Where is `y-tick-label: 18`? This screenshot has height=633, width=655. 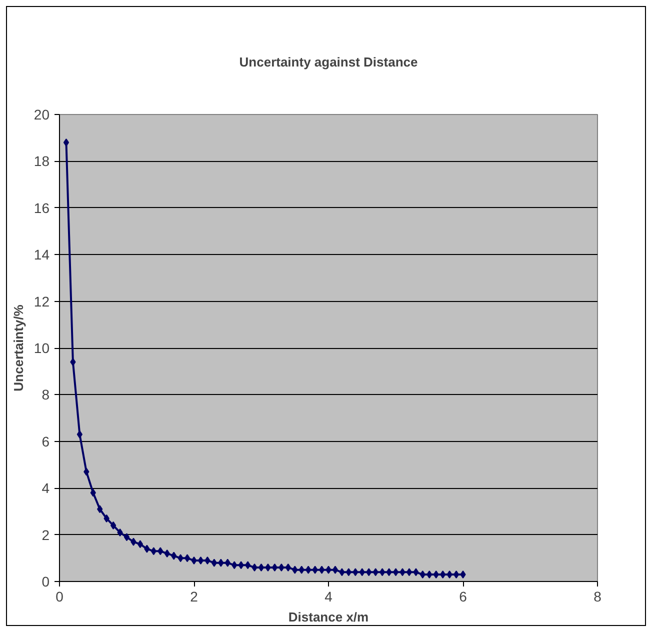 y-tick-label: 18 is located at coordinates (42, 161).